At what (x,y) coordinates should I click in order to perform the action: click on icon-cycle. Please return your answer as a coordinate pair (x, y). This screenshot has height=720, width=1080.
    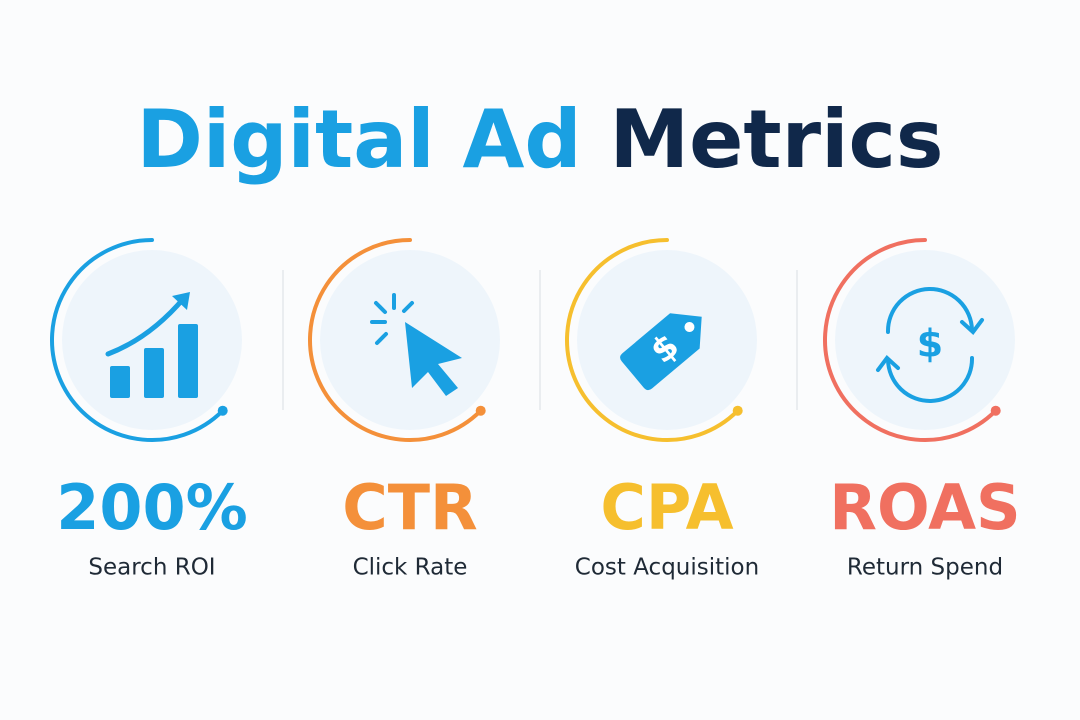
    Looking at the image, I should click on (930, 345).